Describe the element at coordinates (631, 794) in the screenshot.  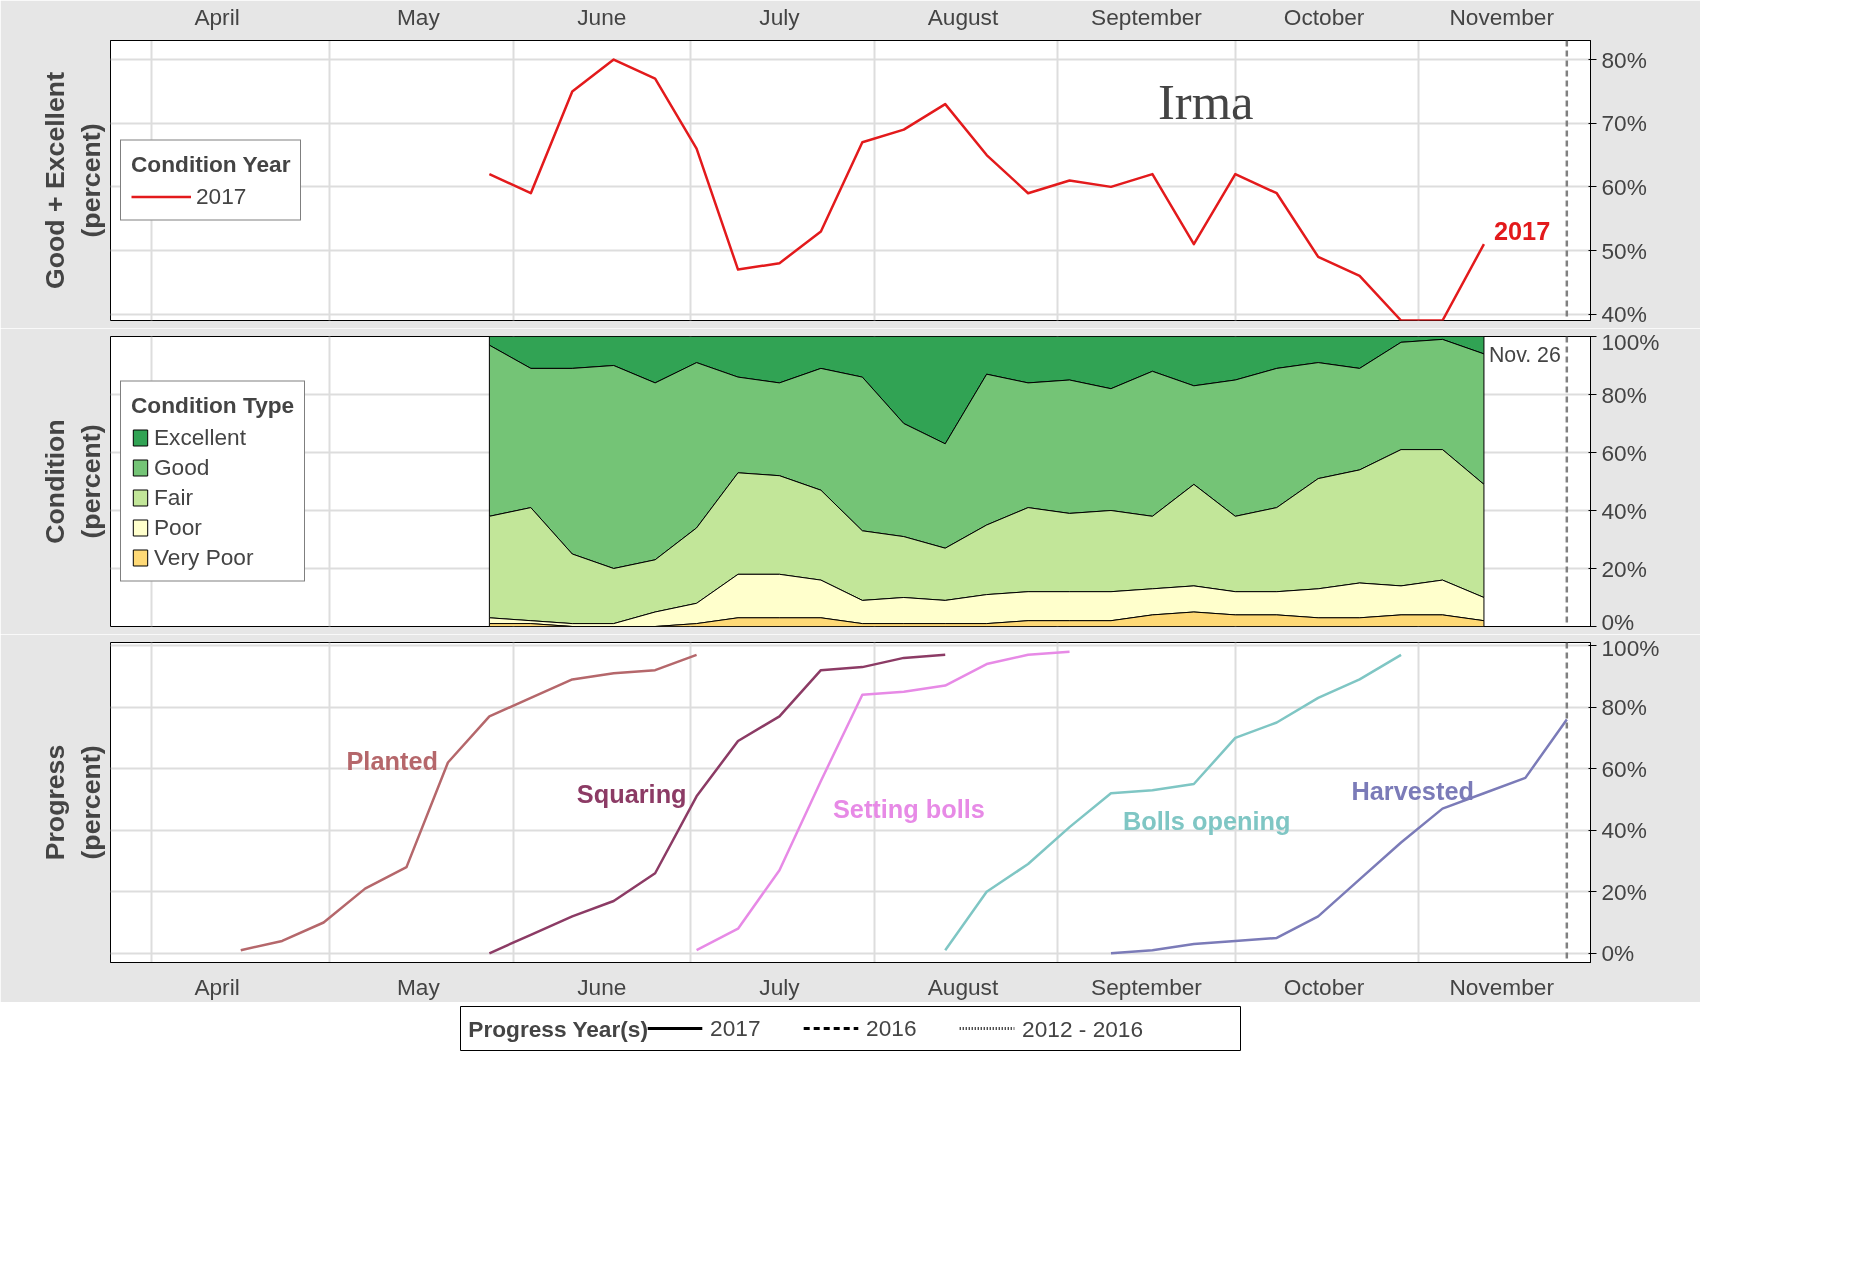
I see `series-label: Squaring` at that location.